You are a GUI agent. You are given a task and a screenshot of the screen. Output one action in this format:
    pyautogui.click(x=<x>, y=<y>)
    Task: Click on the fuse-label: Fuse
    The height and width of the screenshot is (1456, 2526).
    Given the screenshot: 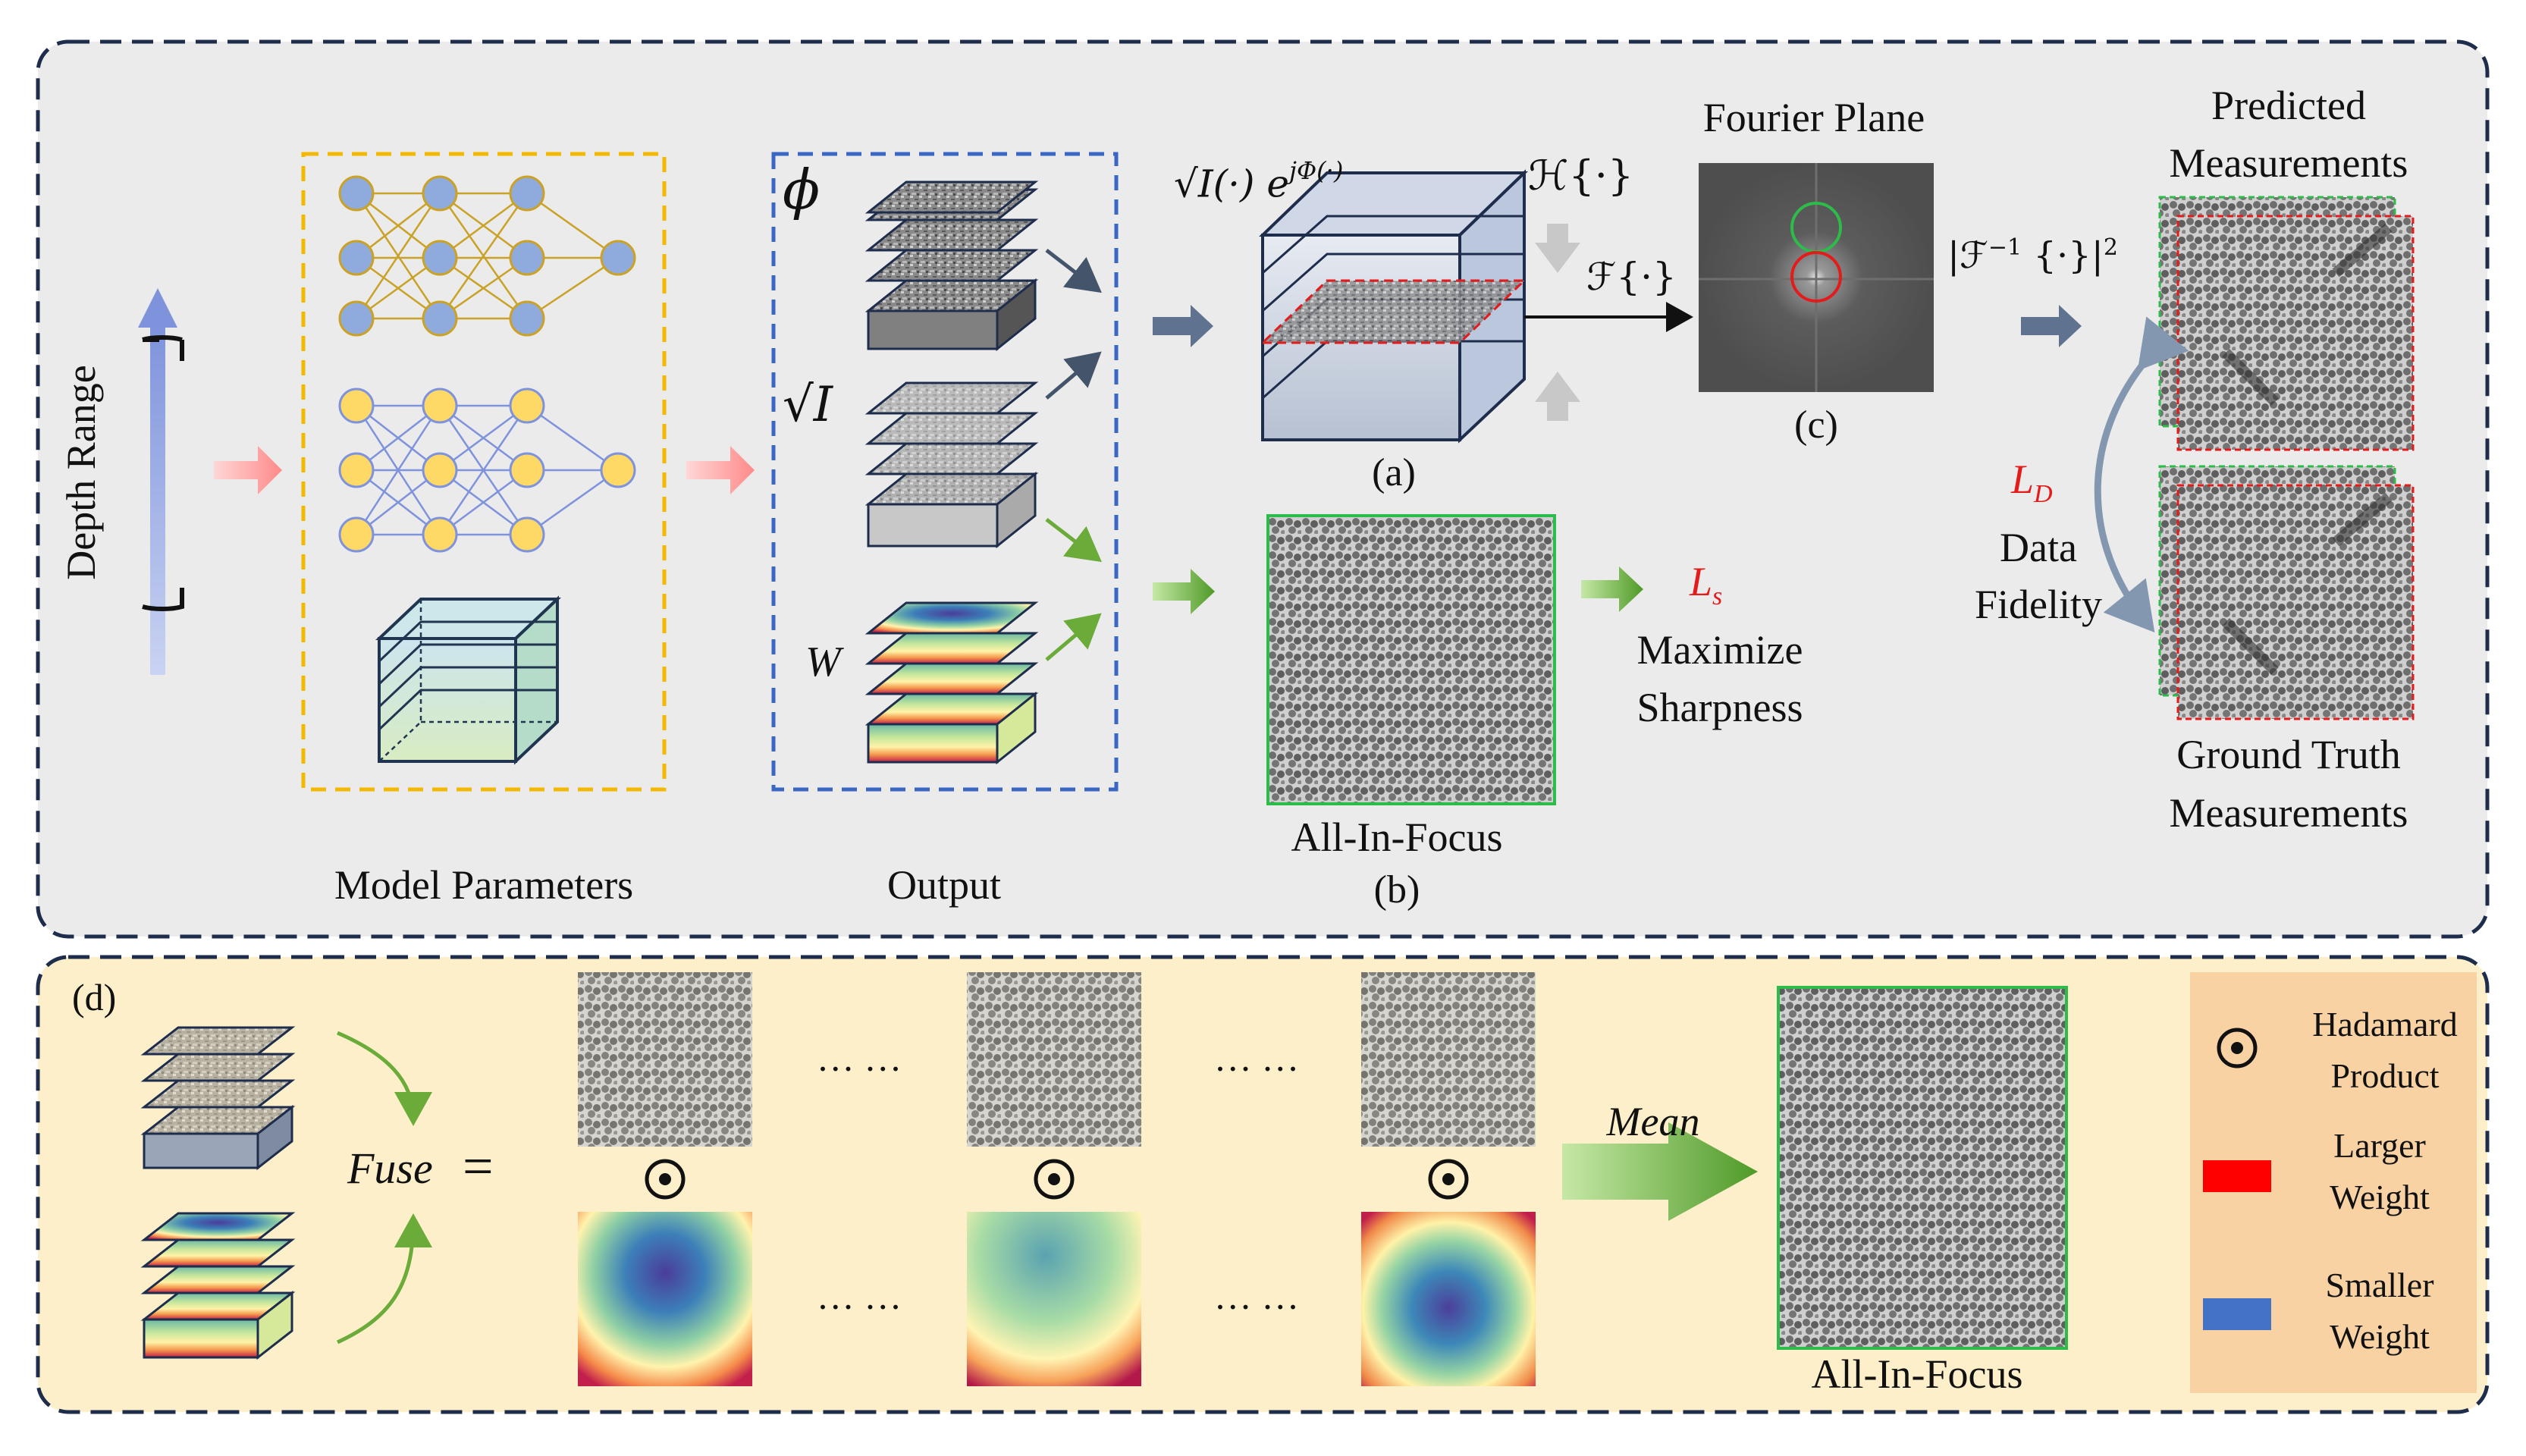 What is the action you would take?
    pyautogui.click(x=390, y=1168)
    